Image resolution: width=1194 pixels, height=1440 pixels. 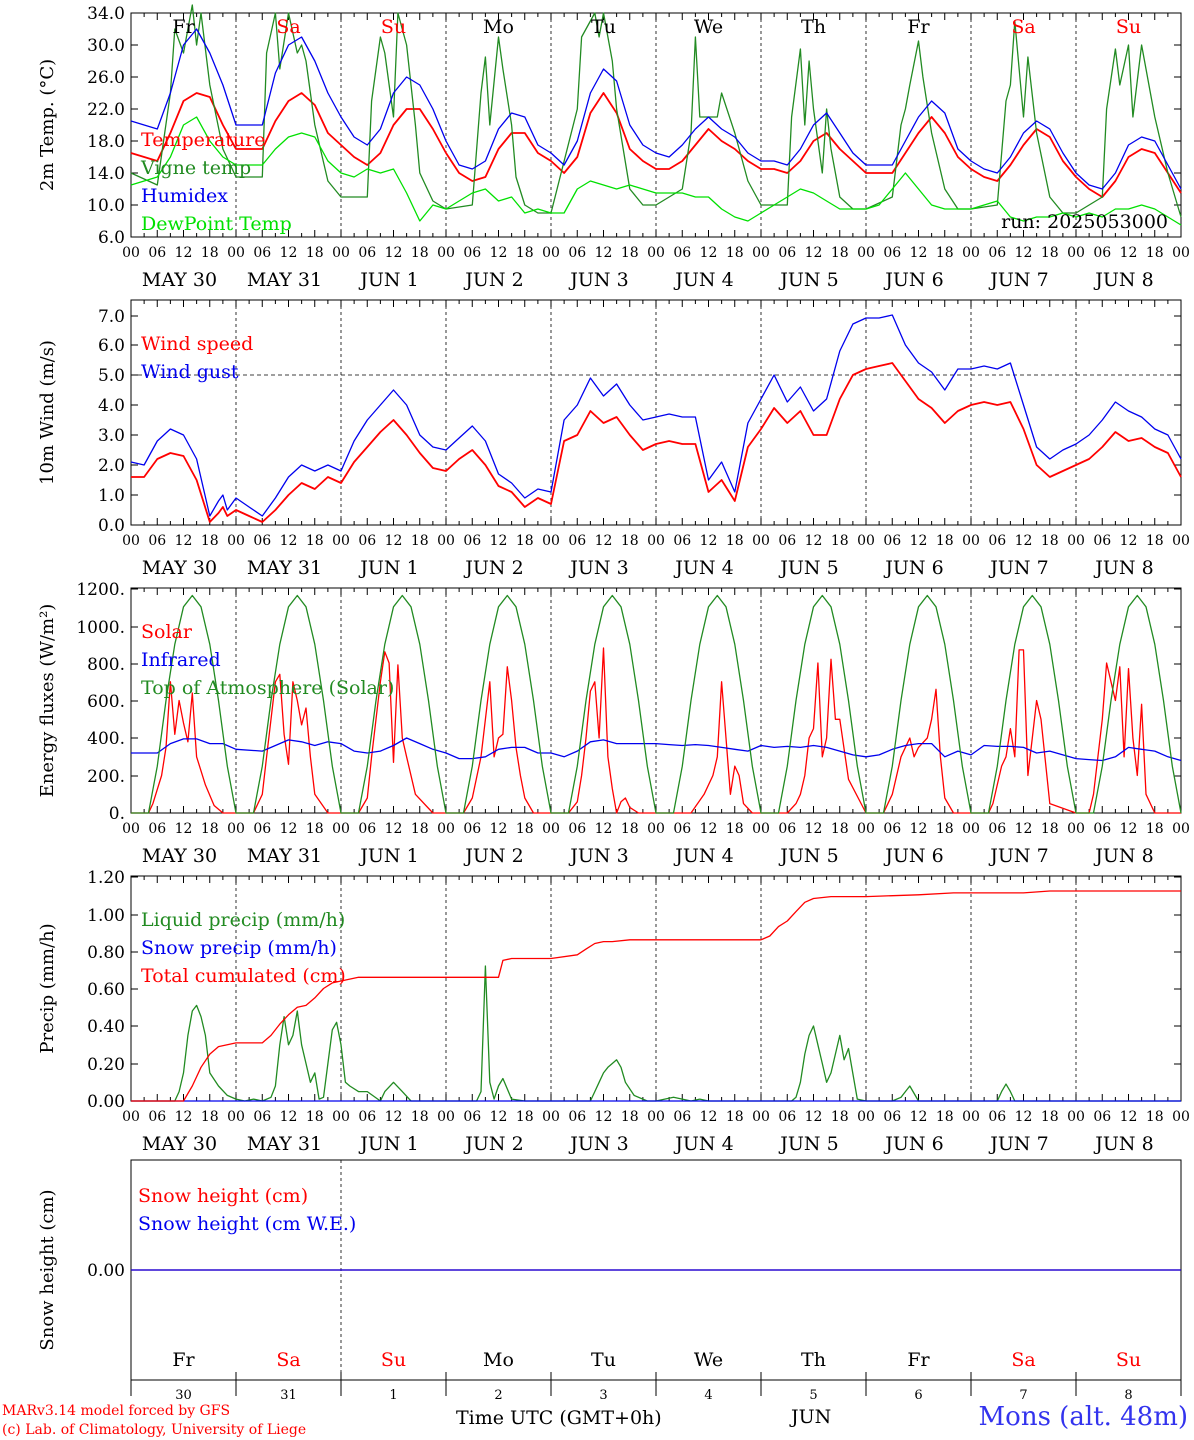 What do you see at coordinates (918, 1360) in the screenshot?
I see `weekday-label-bottom: Fr` at bounding box center [918, 1360].